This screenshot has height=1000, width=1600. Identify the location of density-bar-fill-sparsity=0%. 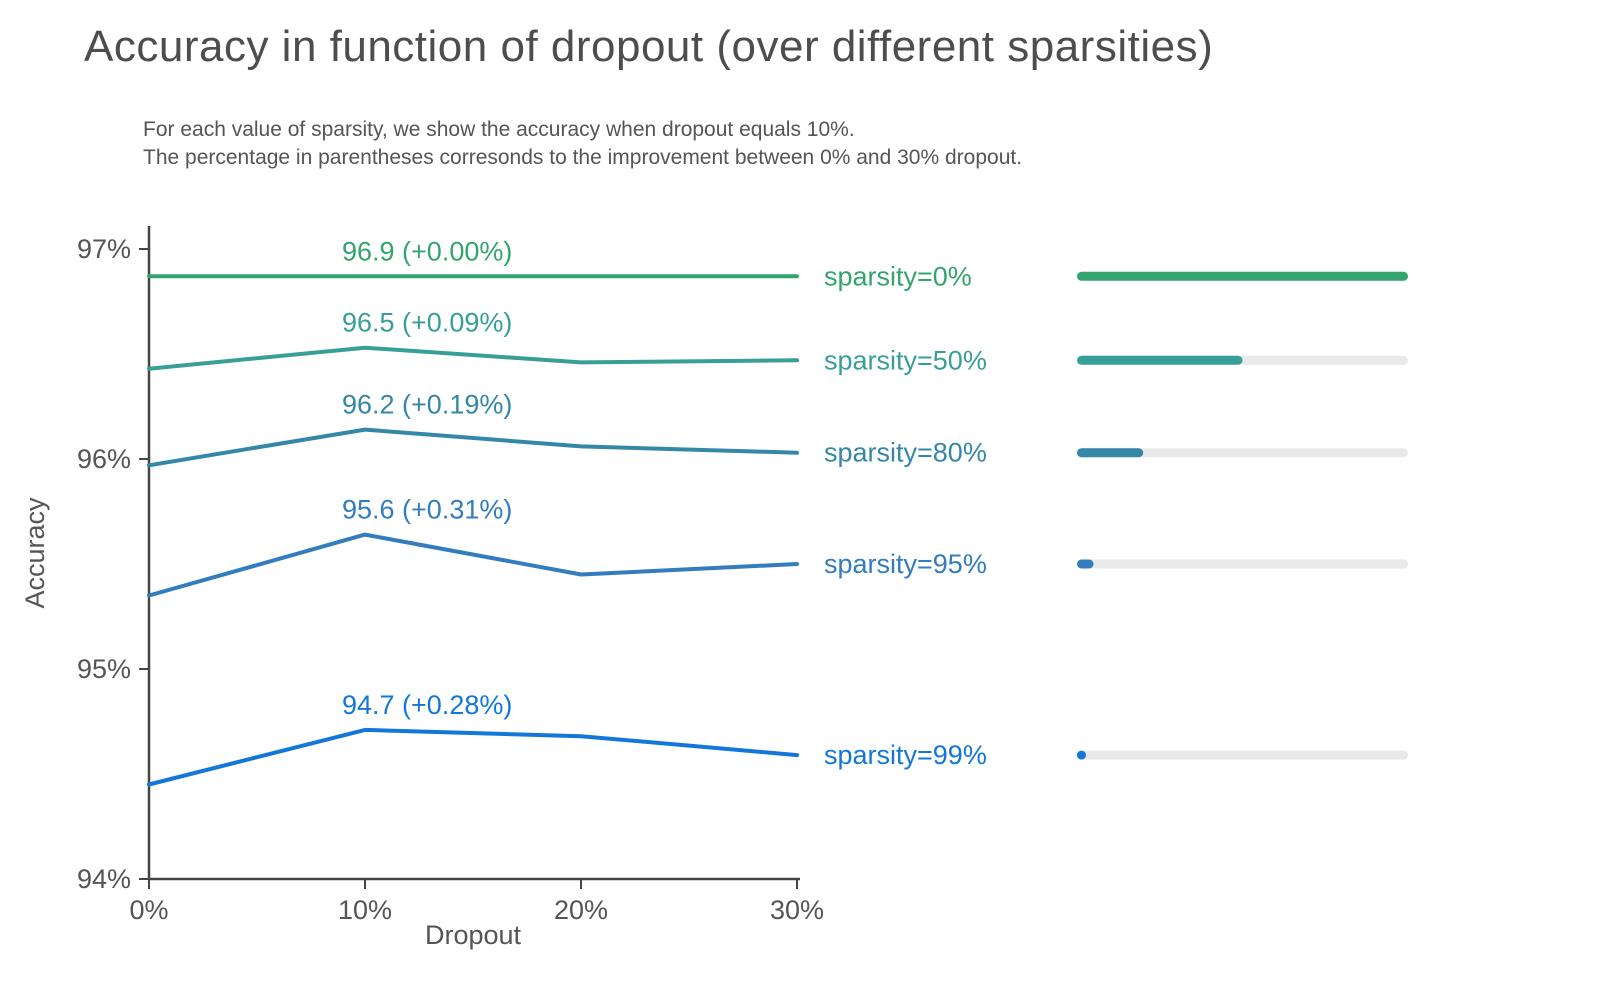
(1242, 276).